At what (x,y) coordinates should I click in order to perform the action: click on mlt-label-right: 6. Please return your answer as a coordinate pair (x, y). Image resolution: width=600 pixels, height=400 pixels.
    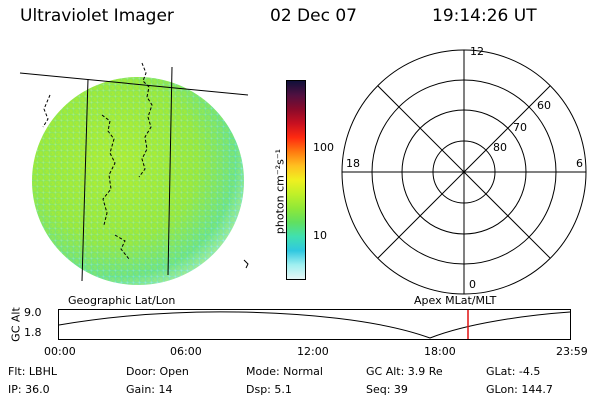
    Looking at the image, I should click on (579, 163).